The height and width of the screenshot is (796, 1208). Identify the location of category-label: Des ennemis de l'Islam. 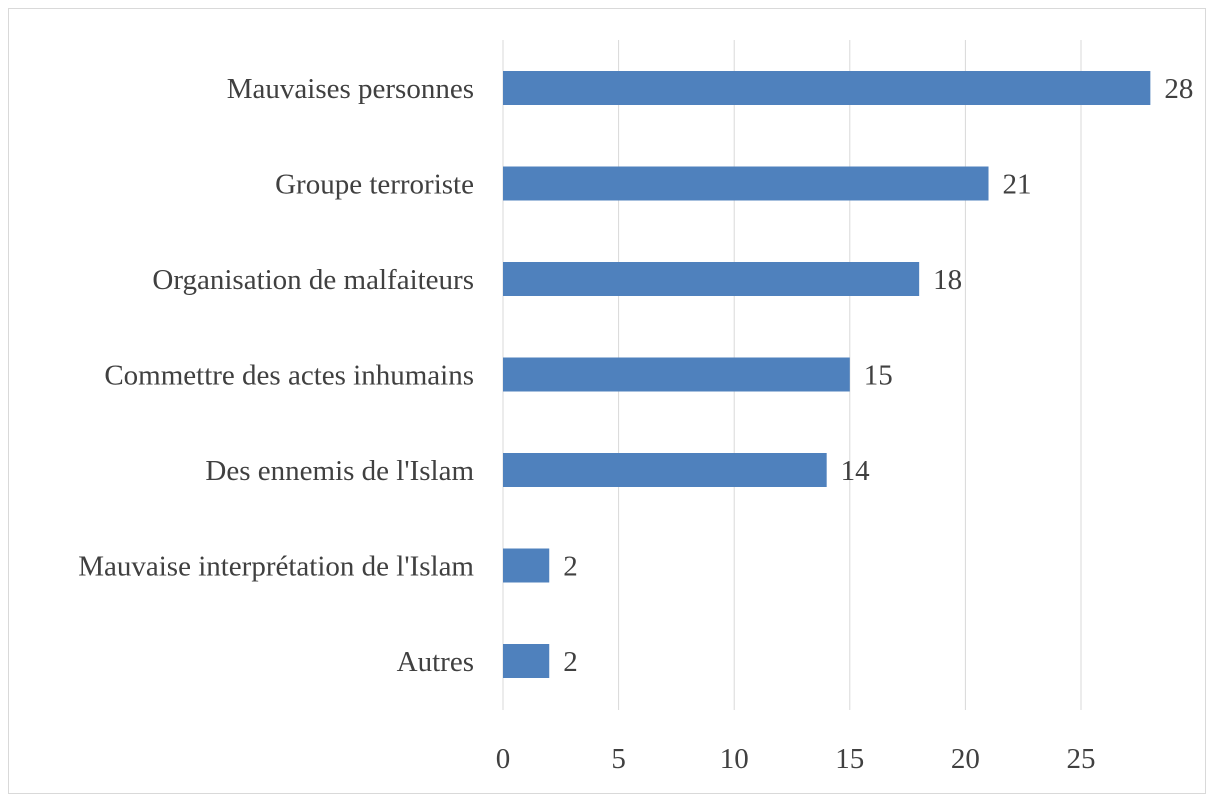
(339, 471).